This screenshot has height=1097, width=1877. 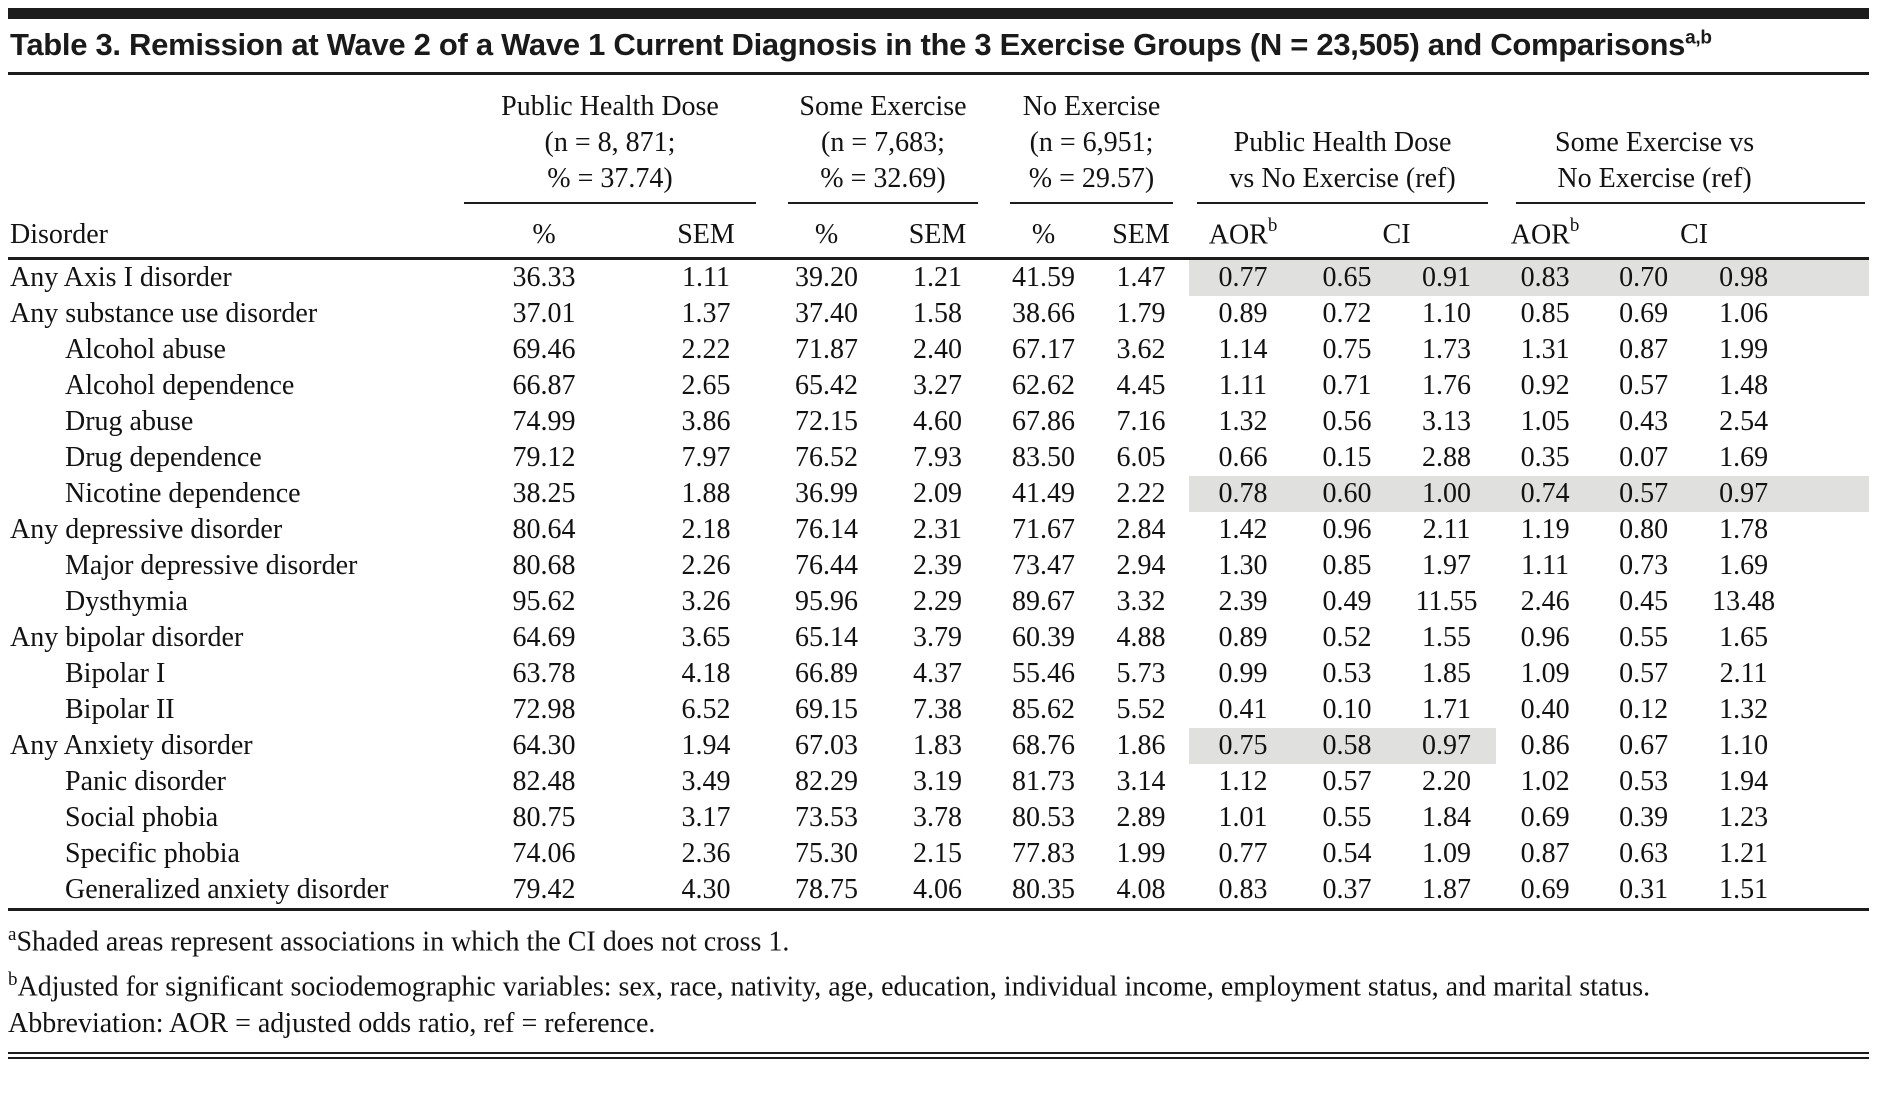 I want to click on value-cell: 0.77, so click(x=1243, y=277).